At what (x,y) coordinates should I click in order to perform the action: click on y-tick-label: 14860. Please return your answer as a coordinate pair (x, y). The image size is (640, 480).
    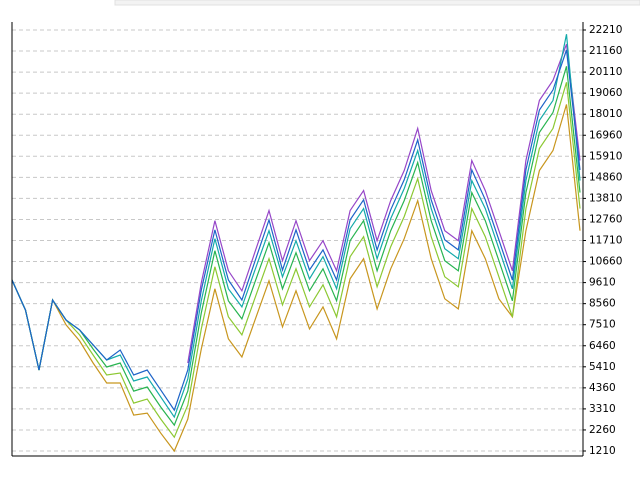
    Looking at the image, I should click on (605, 177).